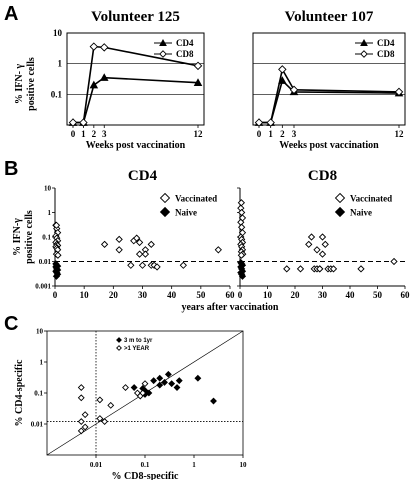 This screenshot has height=480, width=415. Describe the element at coordinates (329, 95) in the screenshot. I see `series-line-cd8` at that location.